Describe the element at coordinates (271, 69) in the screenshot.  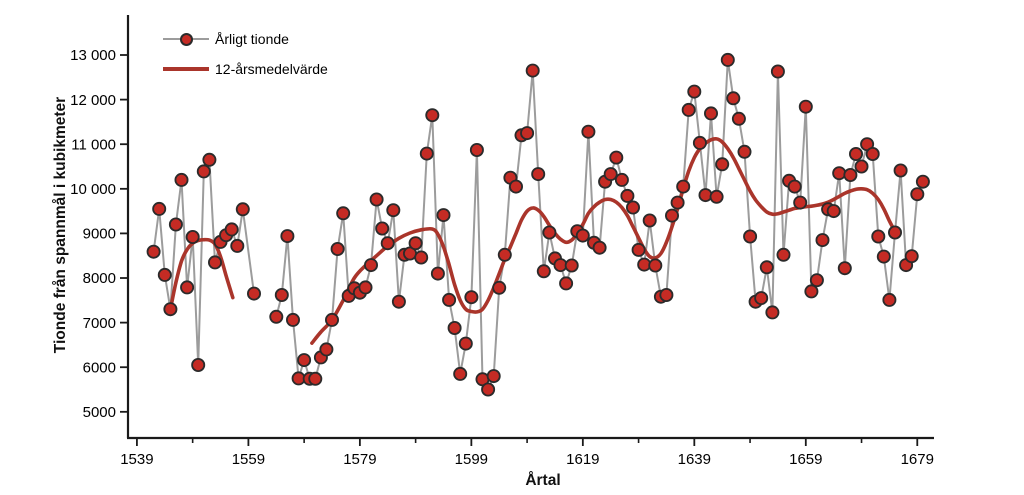
I see `legend-label-mean: 12-årsmedelvärde` at that location.